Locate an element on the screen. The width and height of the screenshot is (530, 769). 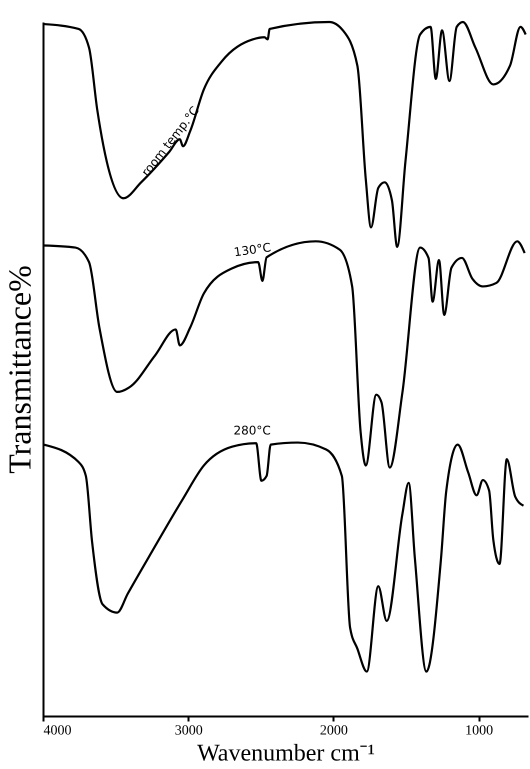
x-axis-title: Wavenumber cm⁻¹ is located at coordinates (286, 753).